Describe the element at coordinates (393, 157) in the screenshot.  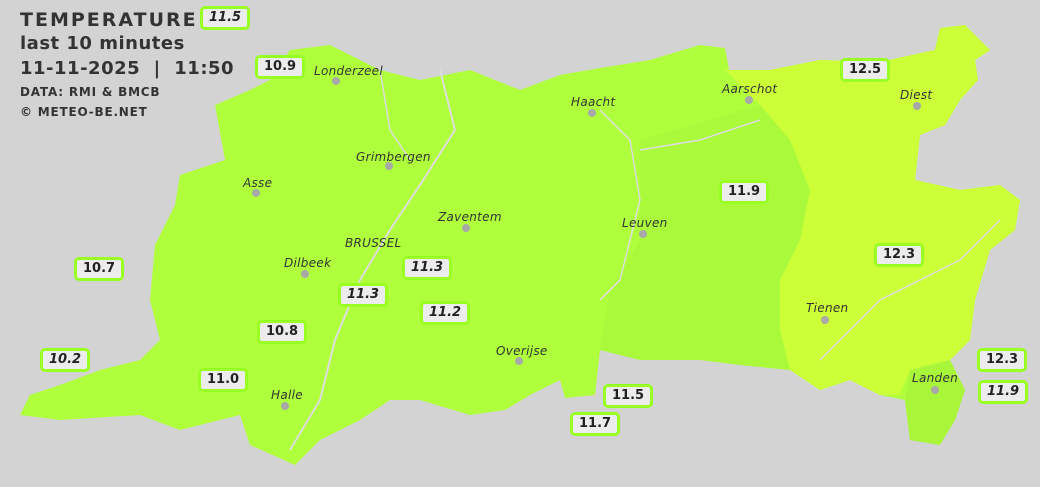
I see `city-label: Grimbergen` at that location.